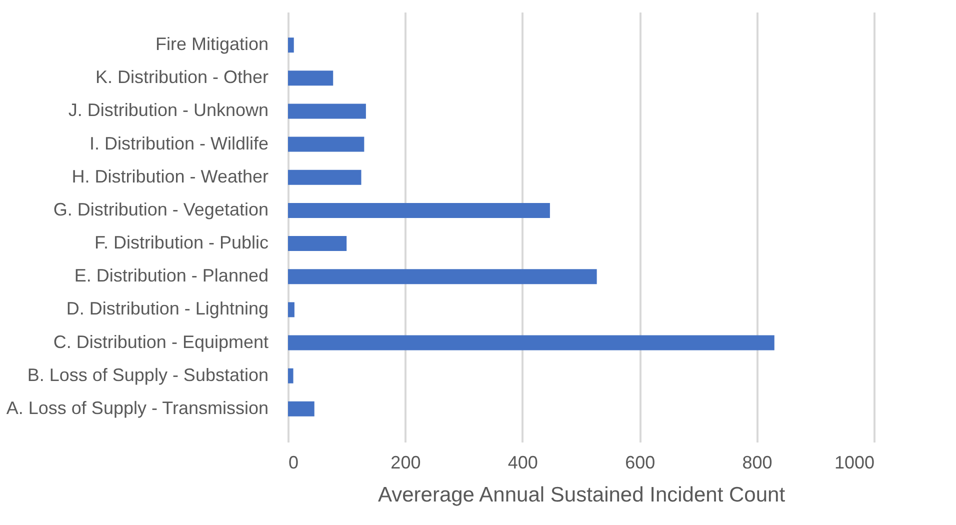 This screenshot has width=956, height=525. What do you see at coordinates (147, 374) in the screenshot?
I see `y-tick-label: B. Loss of Supply - Substation` at bounding box center [147, 374].